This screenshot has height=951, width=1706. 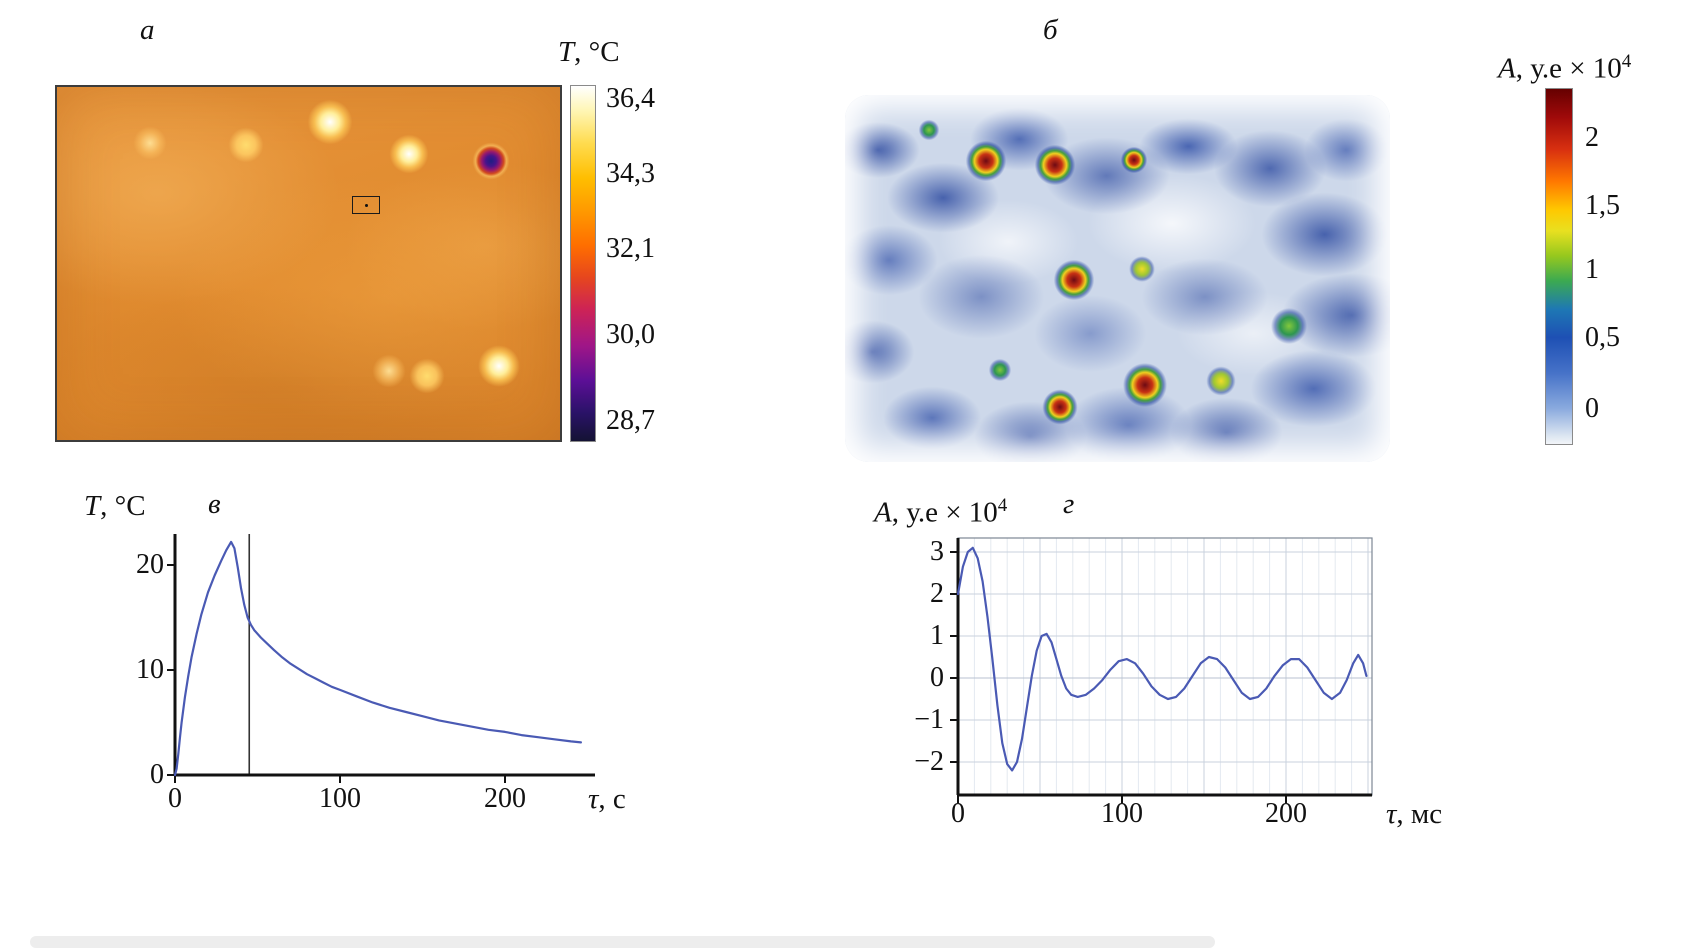 I want to click on line-chart-v, so click(x=381, y=658).